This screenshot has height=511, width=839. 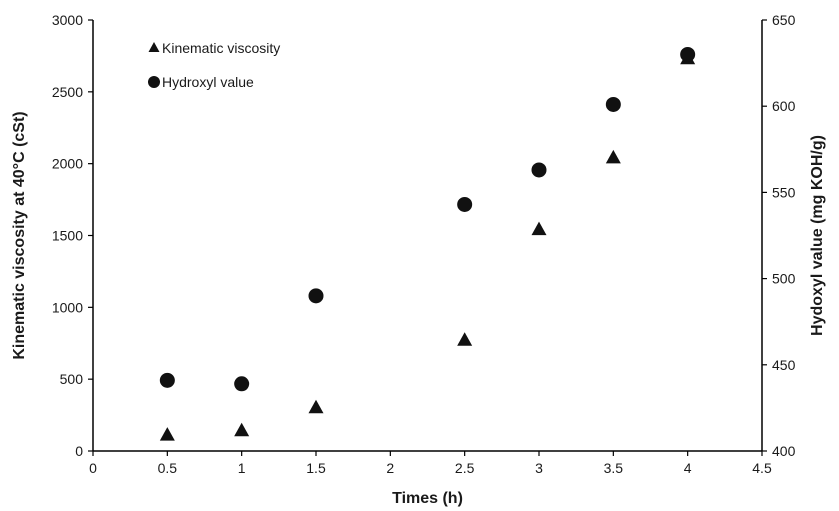 I want to click on legend: Kinematic viscosity Hydroxyl value, so click(x=214, y=65).